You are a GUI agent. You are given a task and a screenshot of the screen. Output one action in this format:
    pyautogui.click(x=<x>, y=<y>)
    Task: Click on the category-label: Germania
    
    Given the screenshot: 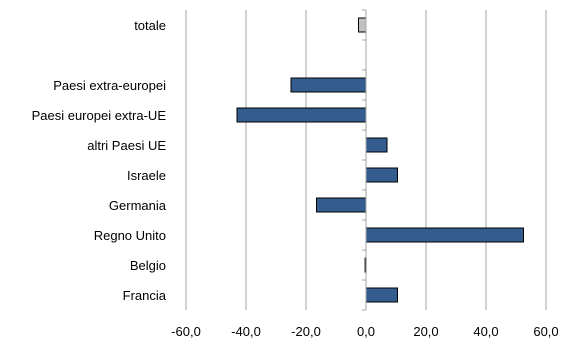 What is the action you would take?
    pyautogui.click(x=138, y=205)
    